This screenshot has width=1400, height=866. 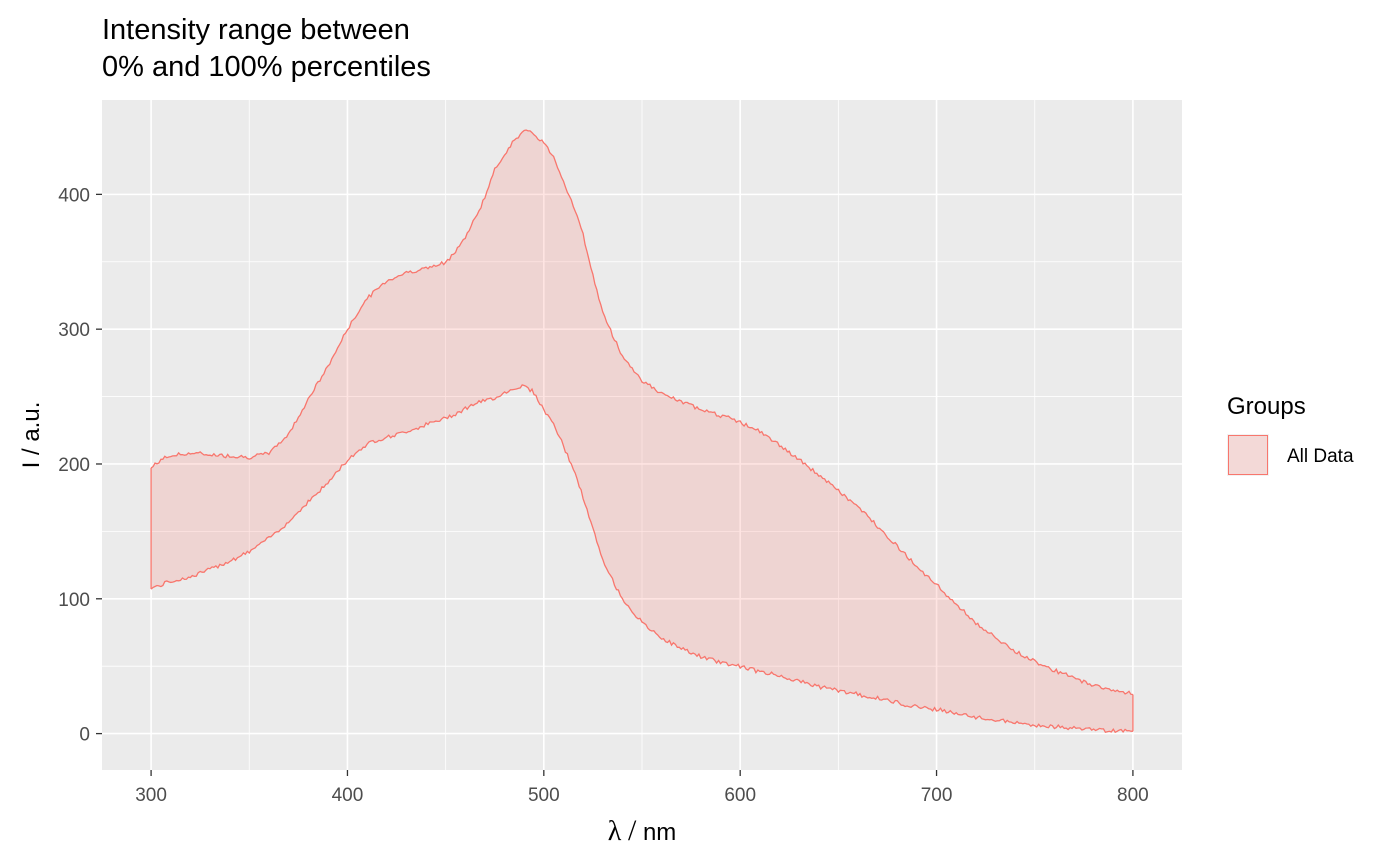 I want to click on legend-key-all-data, so click(x=1248, y=455).